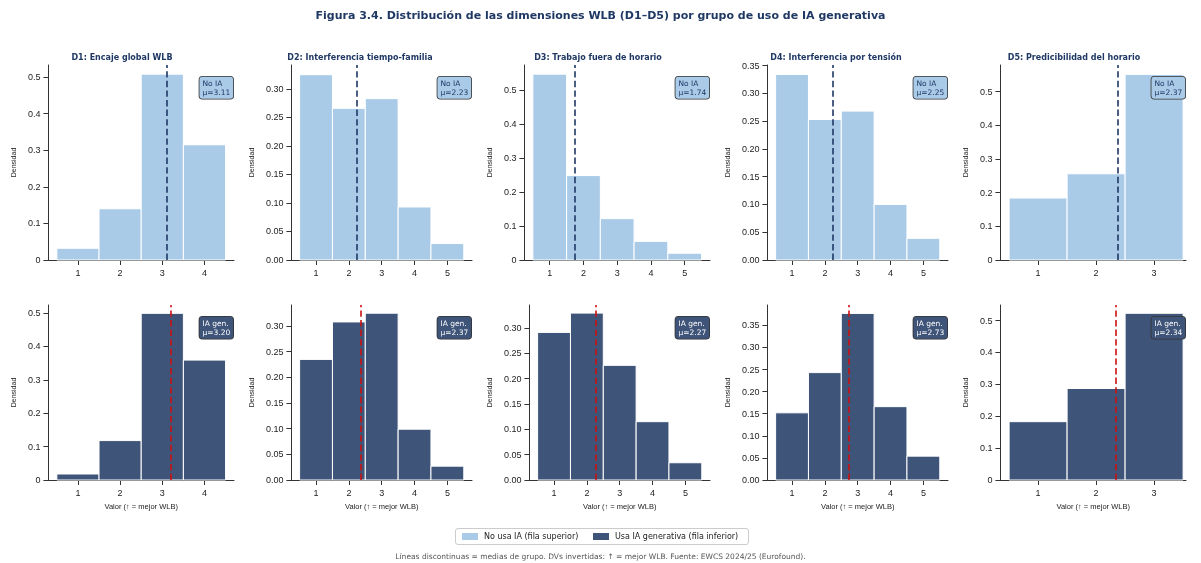  What do you see at coordinates (122, 57) in the screenshot?
I see `chart-title: D1: Encaje global WLB` at bounding box center [122, 57].